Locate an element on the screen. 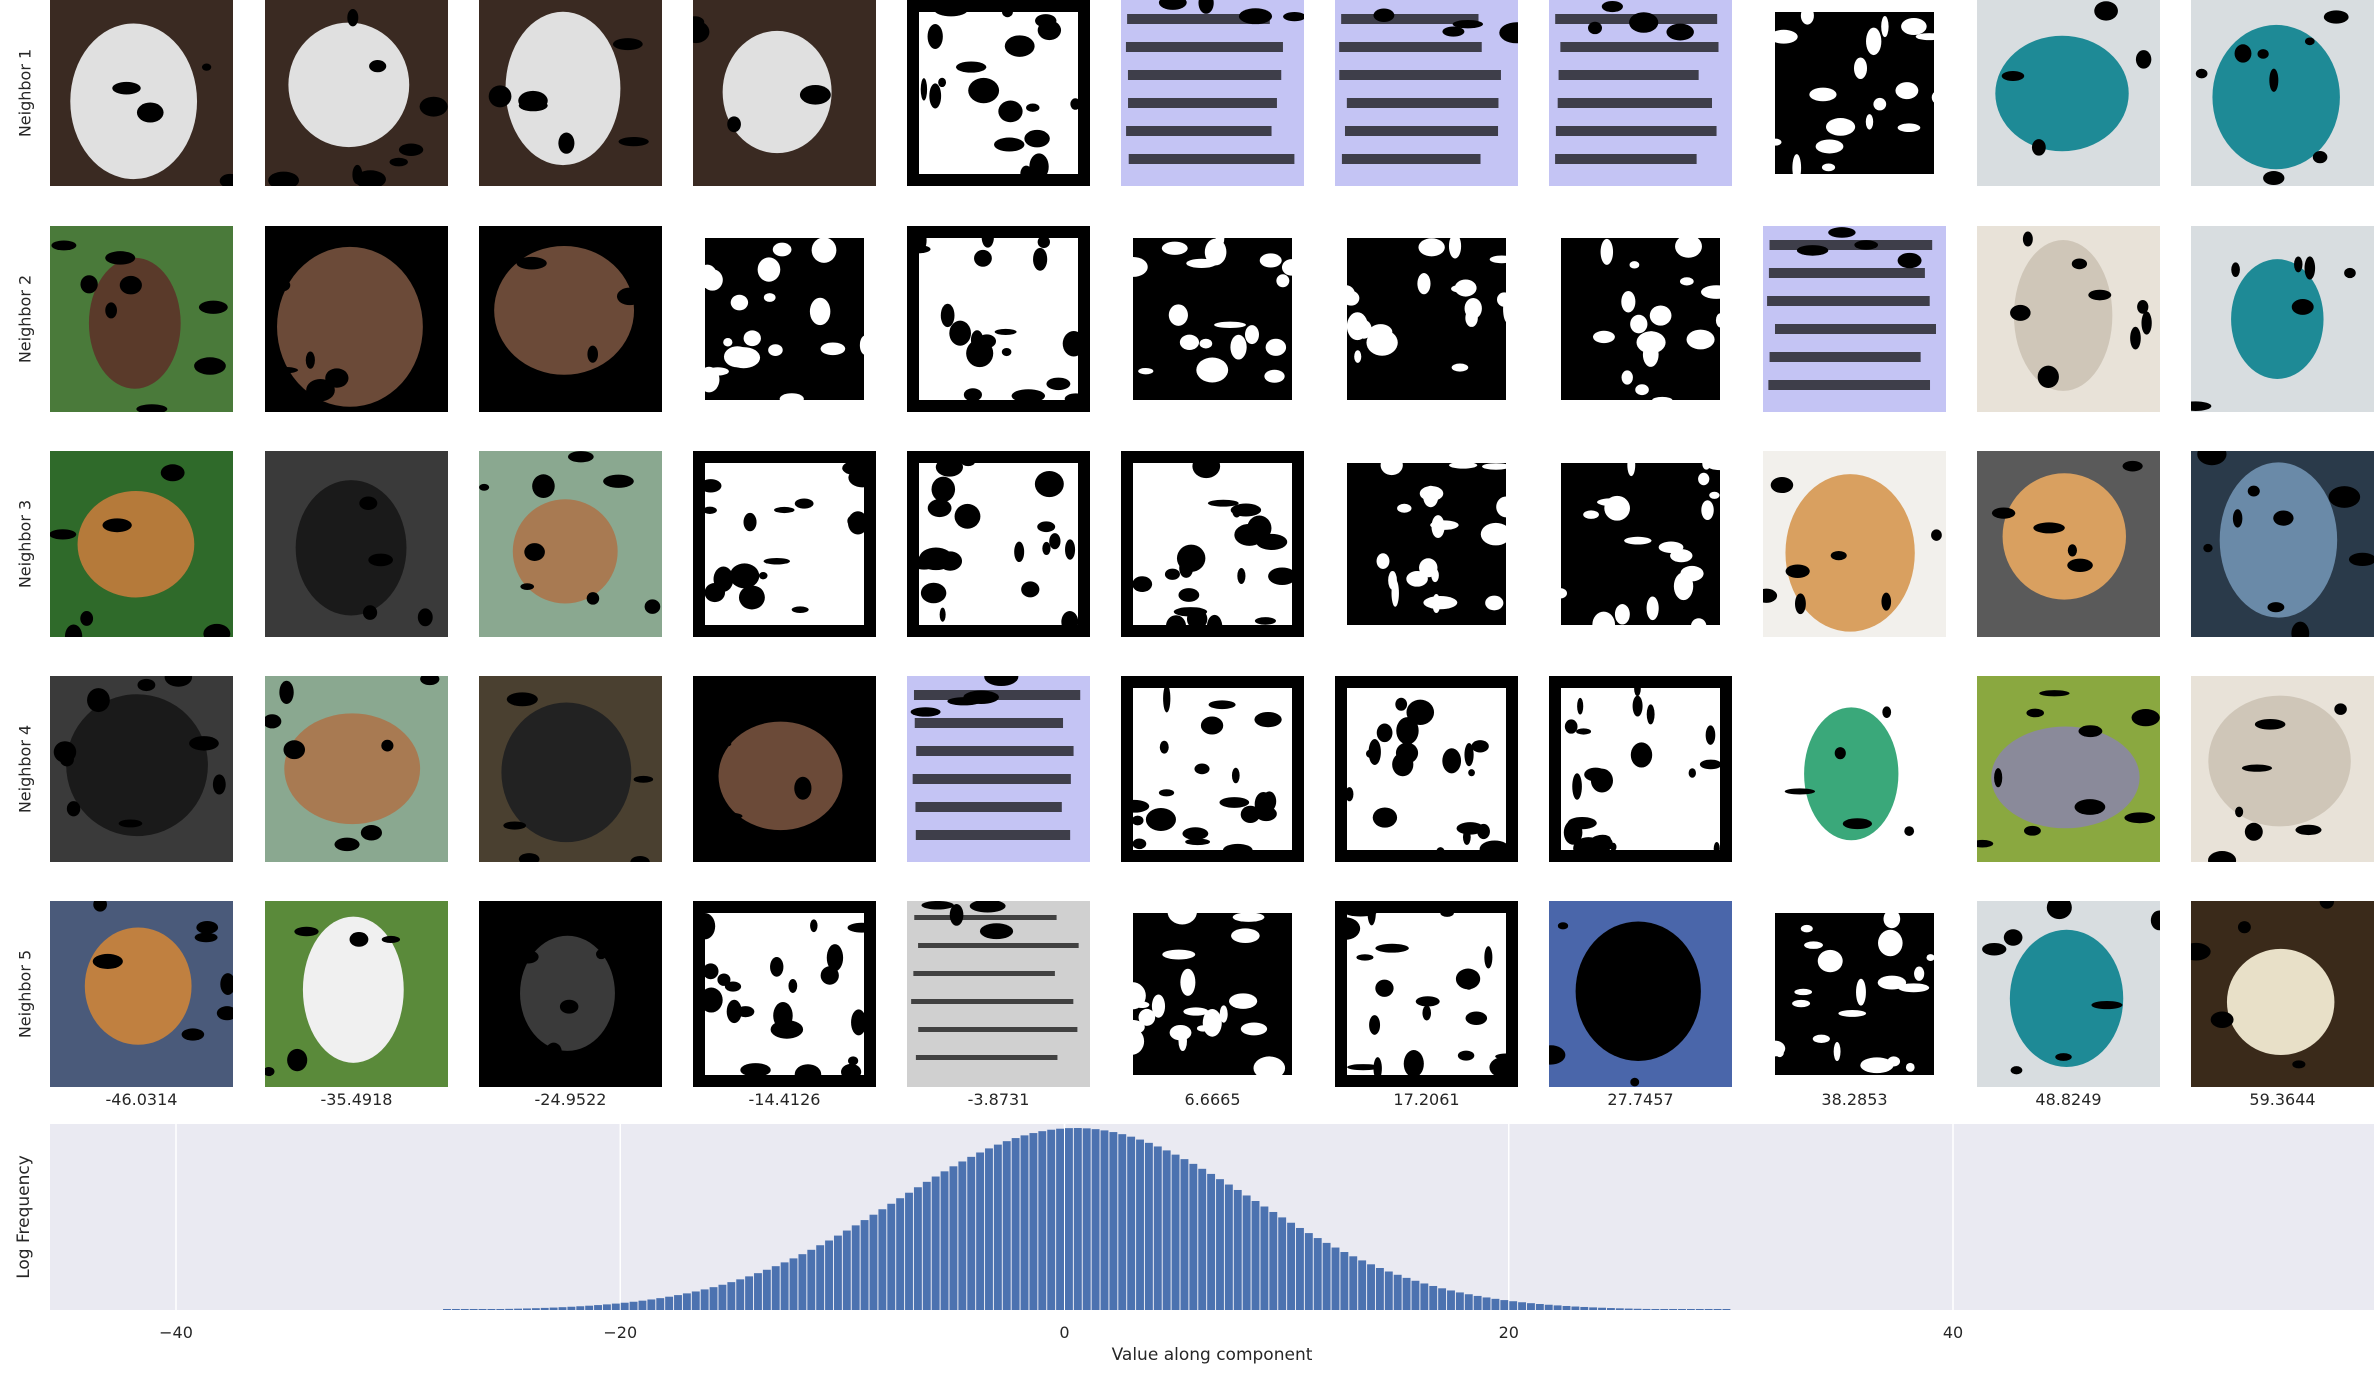 This screenshot has height=1382, width=2374. x-tick-label: −40 is located at coordinates (176, 1332).